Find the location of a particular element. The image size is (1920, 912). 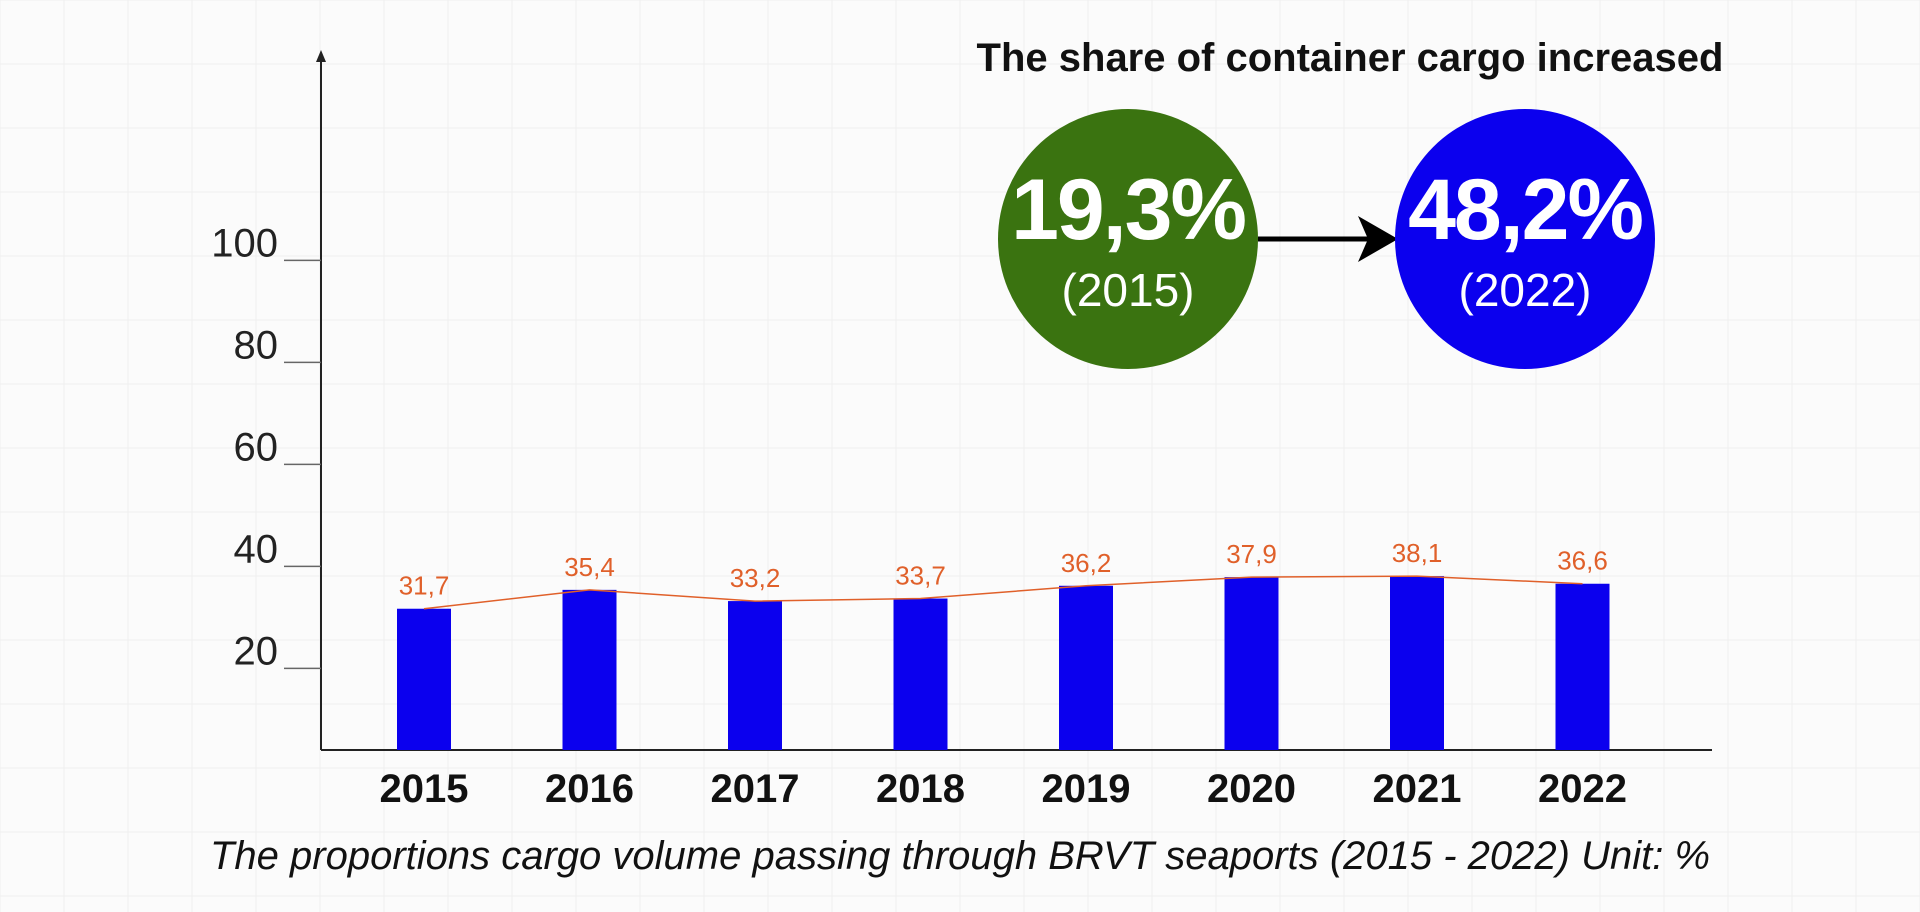

data-label: 36,2 is located at coordinates (1086, 563).